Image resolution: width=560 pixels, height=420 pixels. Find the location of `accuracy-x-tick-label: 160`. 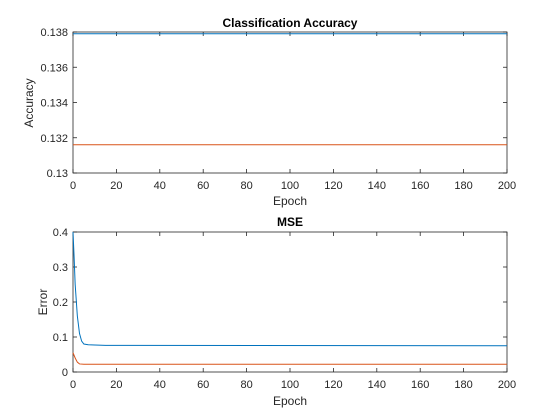

accuracy-x-tick-label: 160 is located at coordinates (420, 186).